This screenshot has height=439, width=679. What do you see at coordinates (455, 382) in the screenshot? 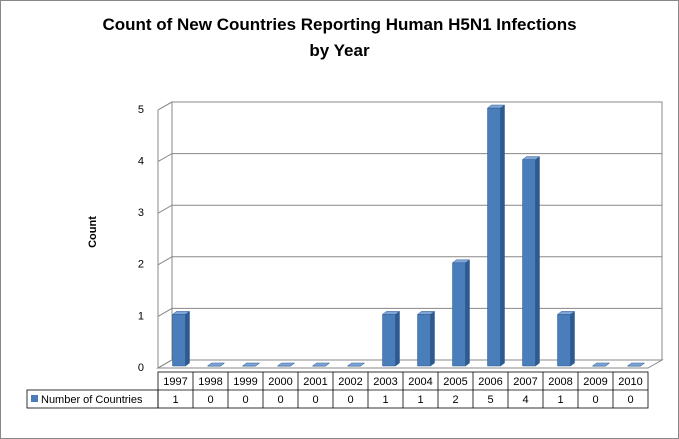
I see `x-tick-label: 2005` at bounding box center [455, 382].